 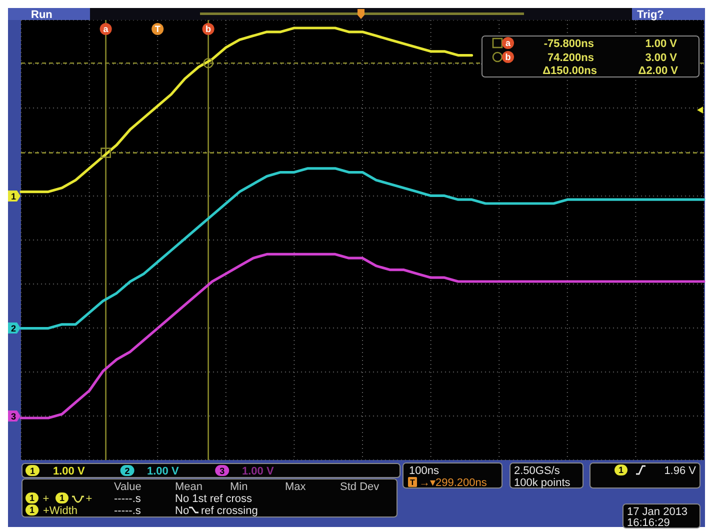 What do you see at coordinates (413, 482) in the screenshot?
I see `text: T` at bounding box center [413, 482].